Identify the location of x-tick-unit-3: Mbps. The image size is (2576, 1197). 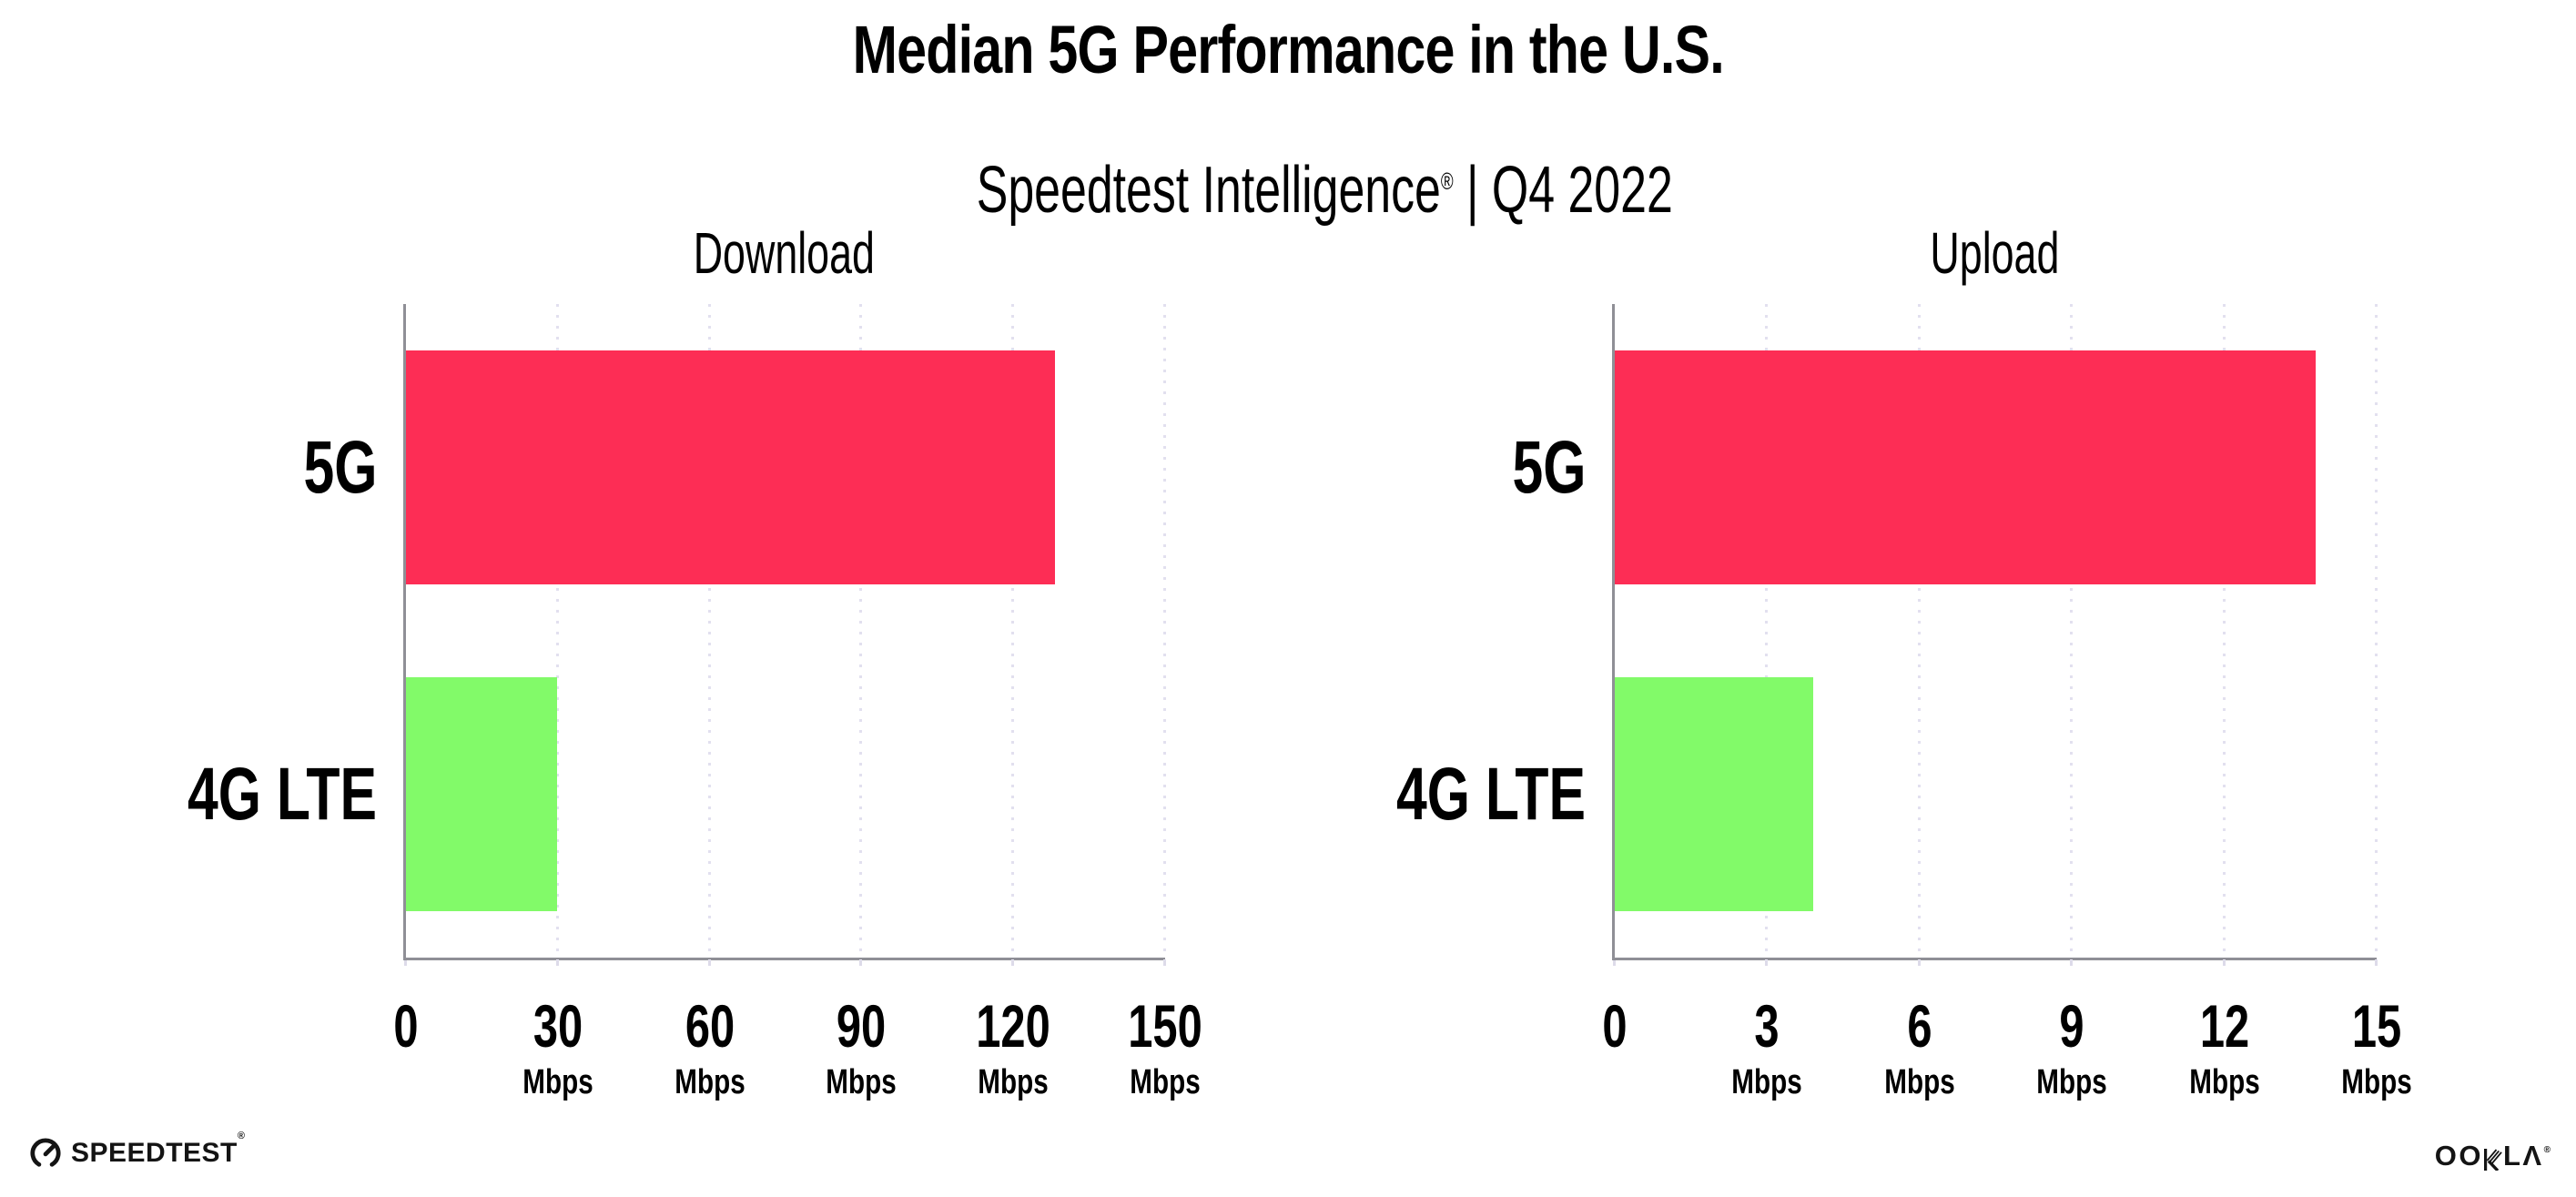
(1767, 1082).